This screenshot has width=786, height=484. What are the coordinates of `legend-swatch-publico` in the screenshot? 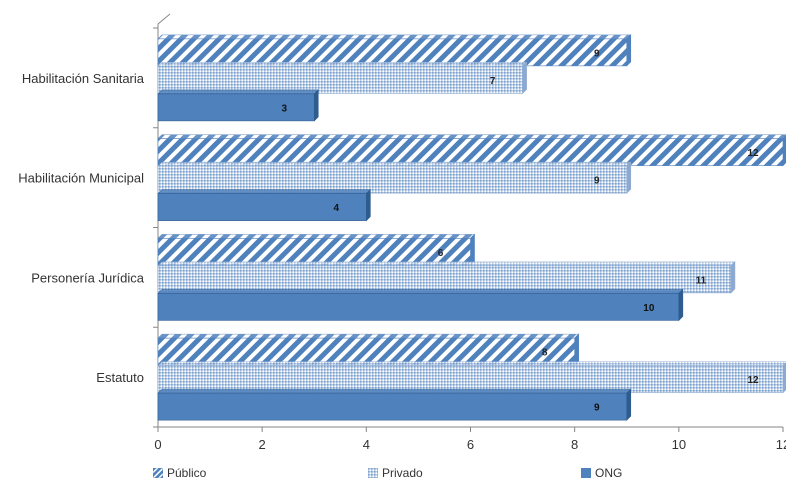 It's located at (158, 473).